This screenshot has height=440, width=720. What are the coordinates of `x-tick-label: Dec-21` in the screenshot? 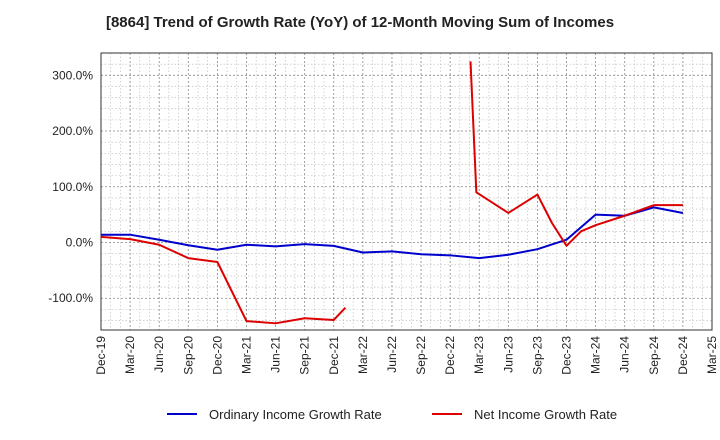 It's located at (334, 355).